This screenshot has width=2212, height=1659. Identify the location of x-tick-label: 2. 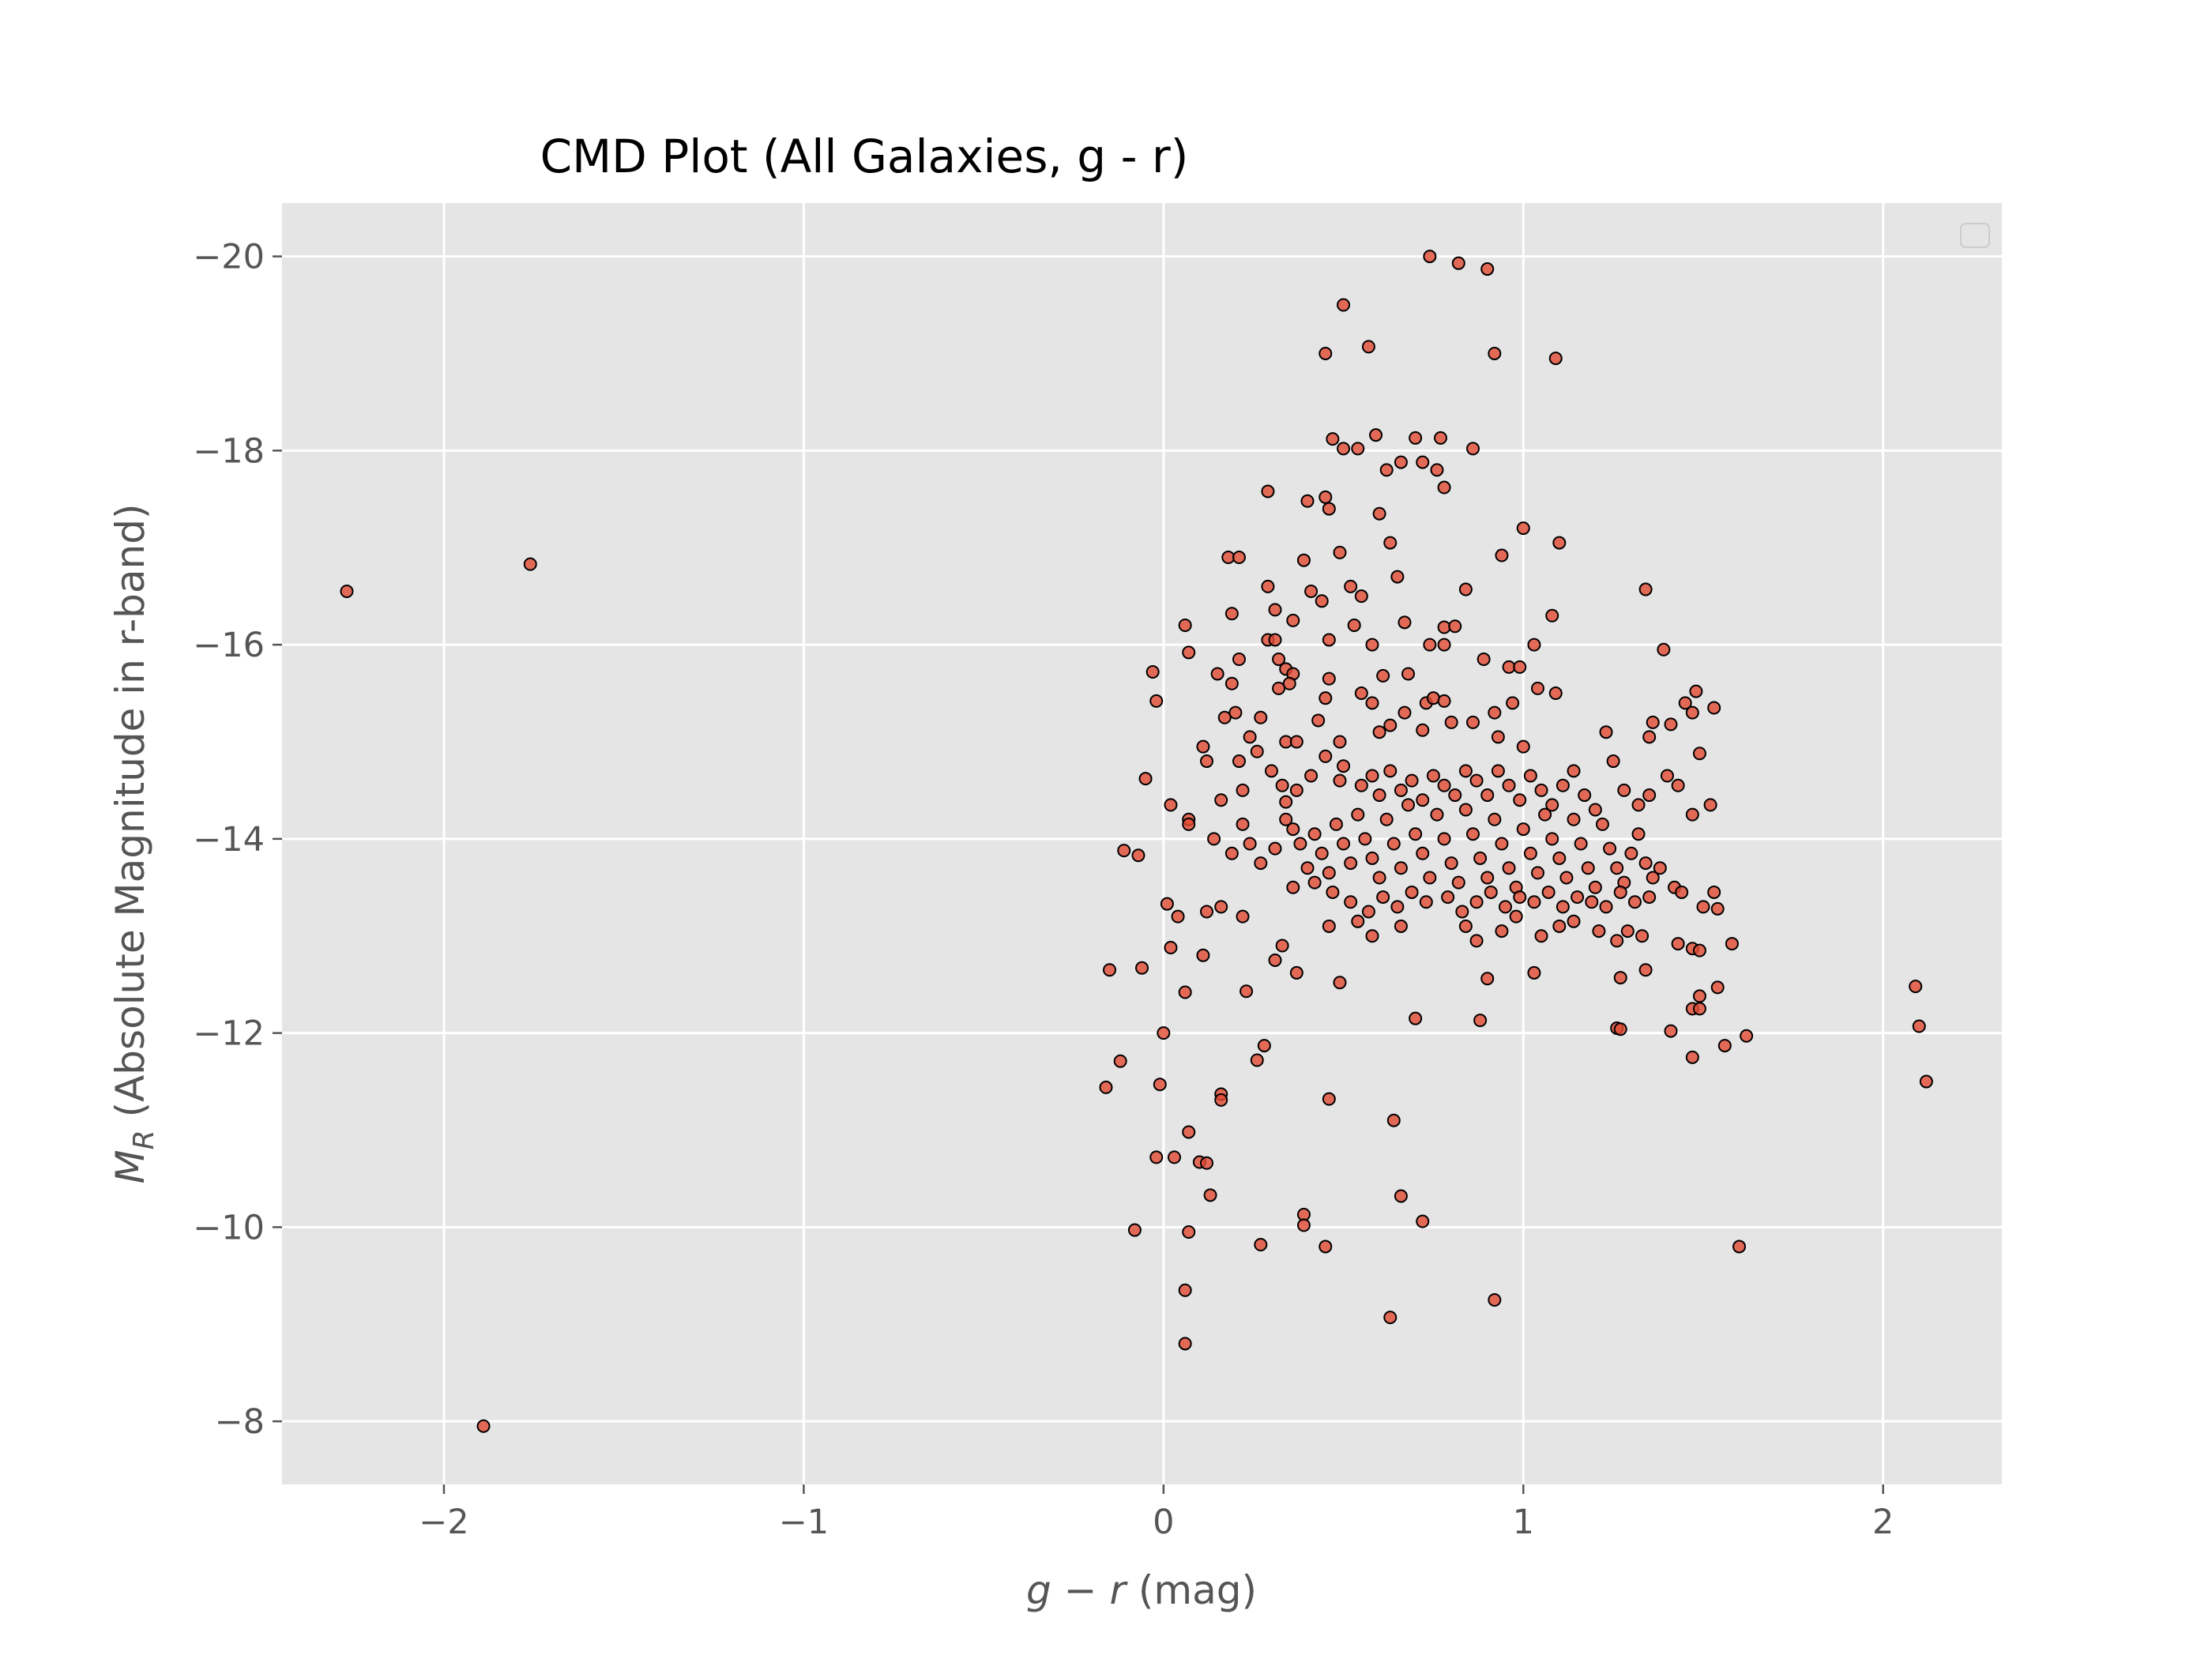
(1883, 1523).